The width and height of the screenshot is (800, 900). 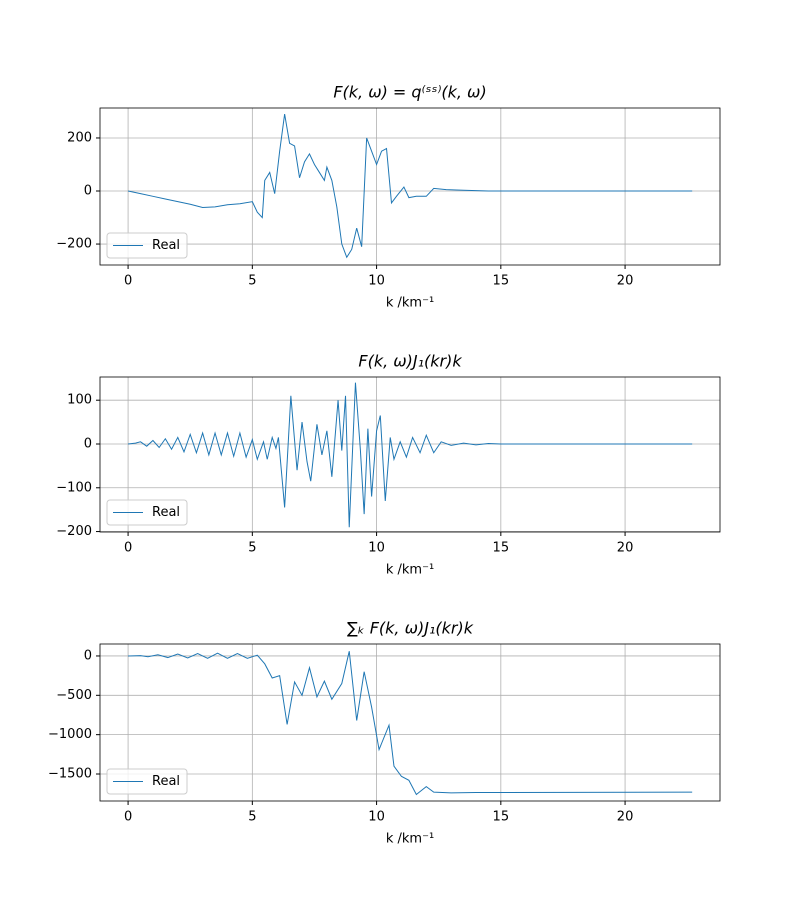 I want to click on chart-title: F(k, ω) = q⁽ˢˢ⁾(k, ω), so click(x=409, y=92).